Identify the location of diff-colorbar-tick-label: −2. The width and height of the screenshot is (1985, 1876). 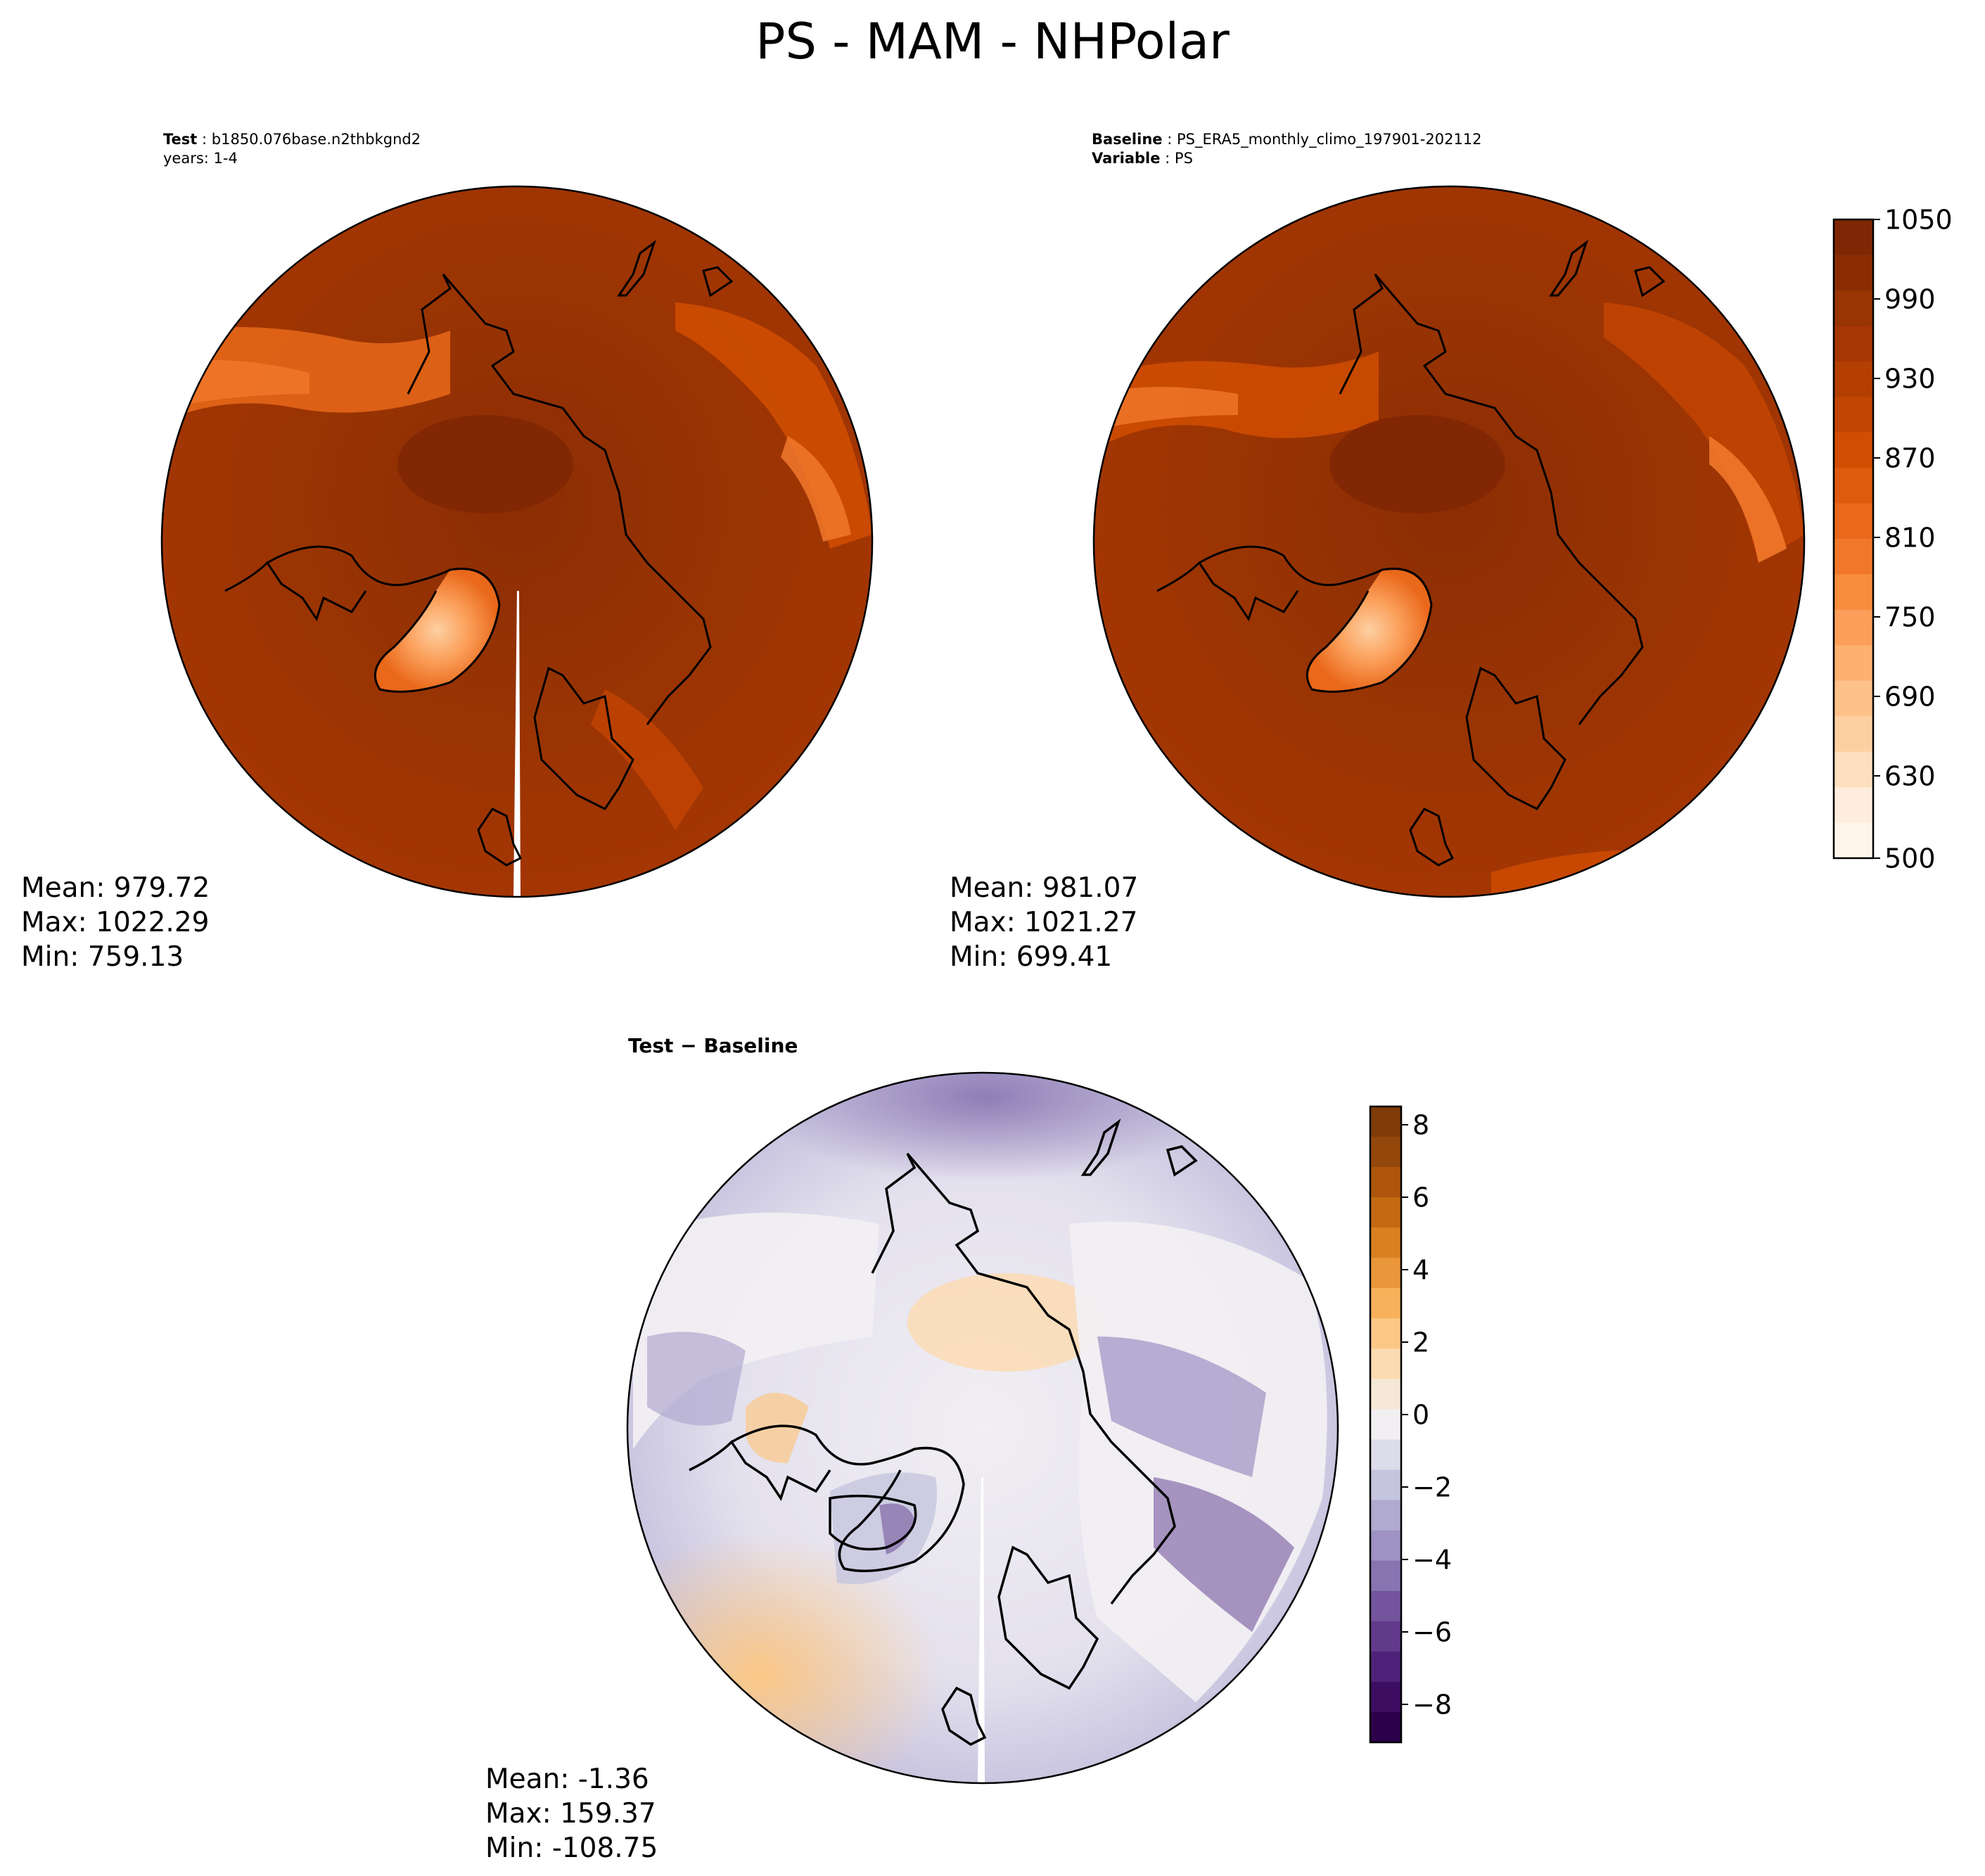
(1432, 1488).